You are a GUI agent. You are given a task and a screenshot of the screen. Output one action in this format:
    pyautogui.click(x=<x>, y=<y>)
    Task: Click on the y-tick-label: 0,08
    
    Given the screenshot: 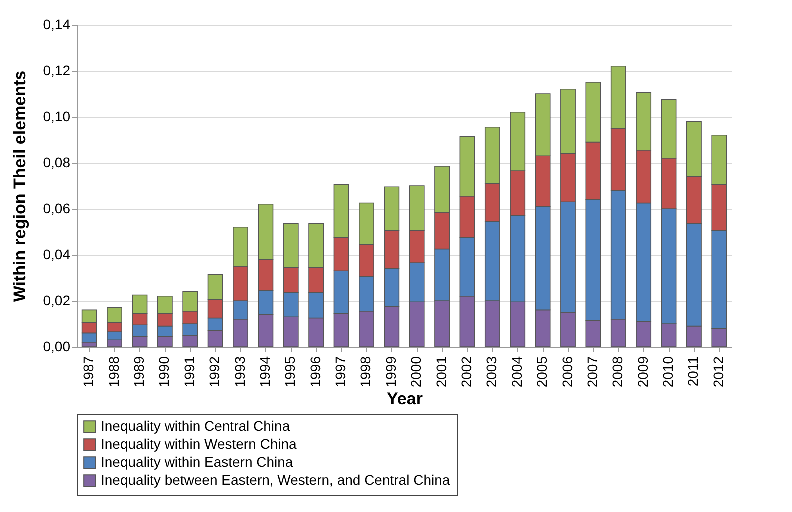 What is the action you would take?
    pyautogui.click(x=57, y=162)
    